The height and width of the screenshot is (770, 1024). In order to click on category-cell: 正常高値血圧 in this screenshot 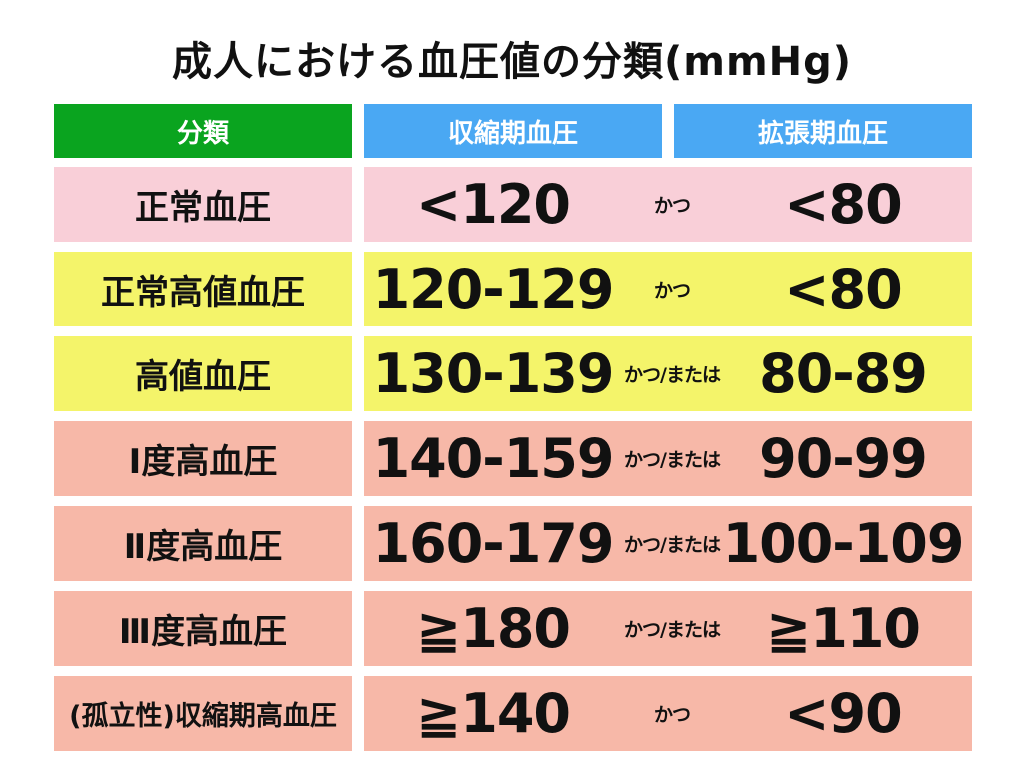, I will do `click(203, 289)`.